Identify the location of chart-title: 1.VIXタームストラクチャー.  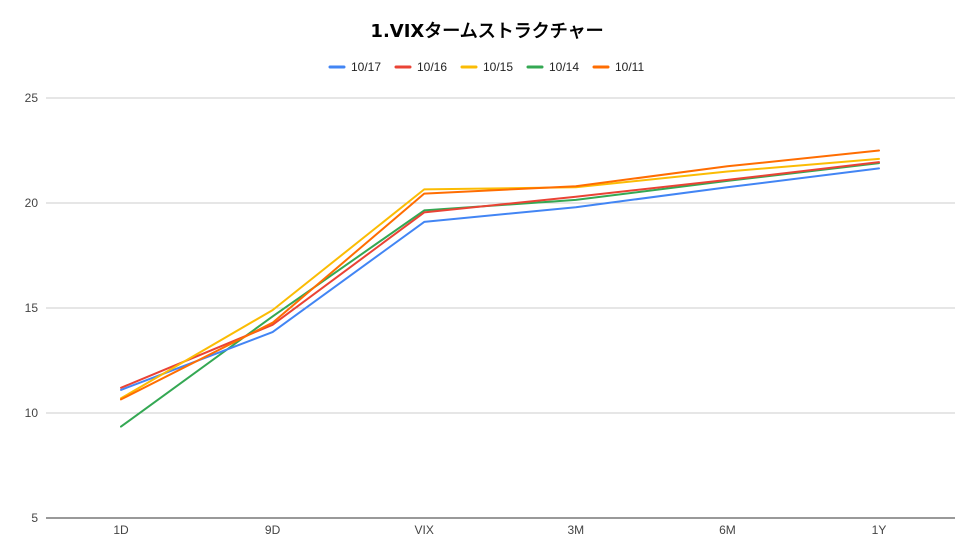
(486, 31).